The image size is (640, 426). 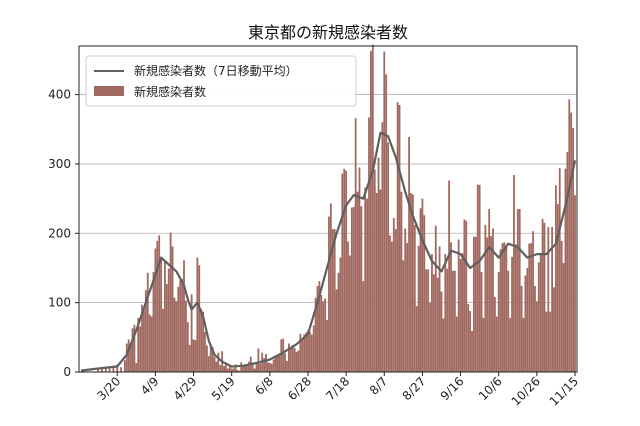 What do you see at coordinates (59, 95) in the screenshot?
I see `y-tick-label: 400` at bounding box center [59, 95].